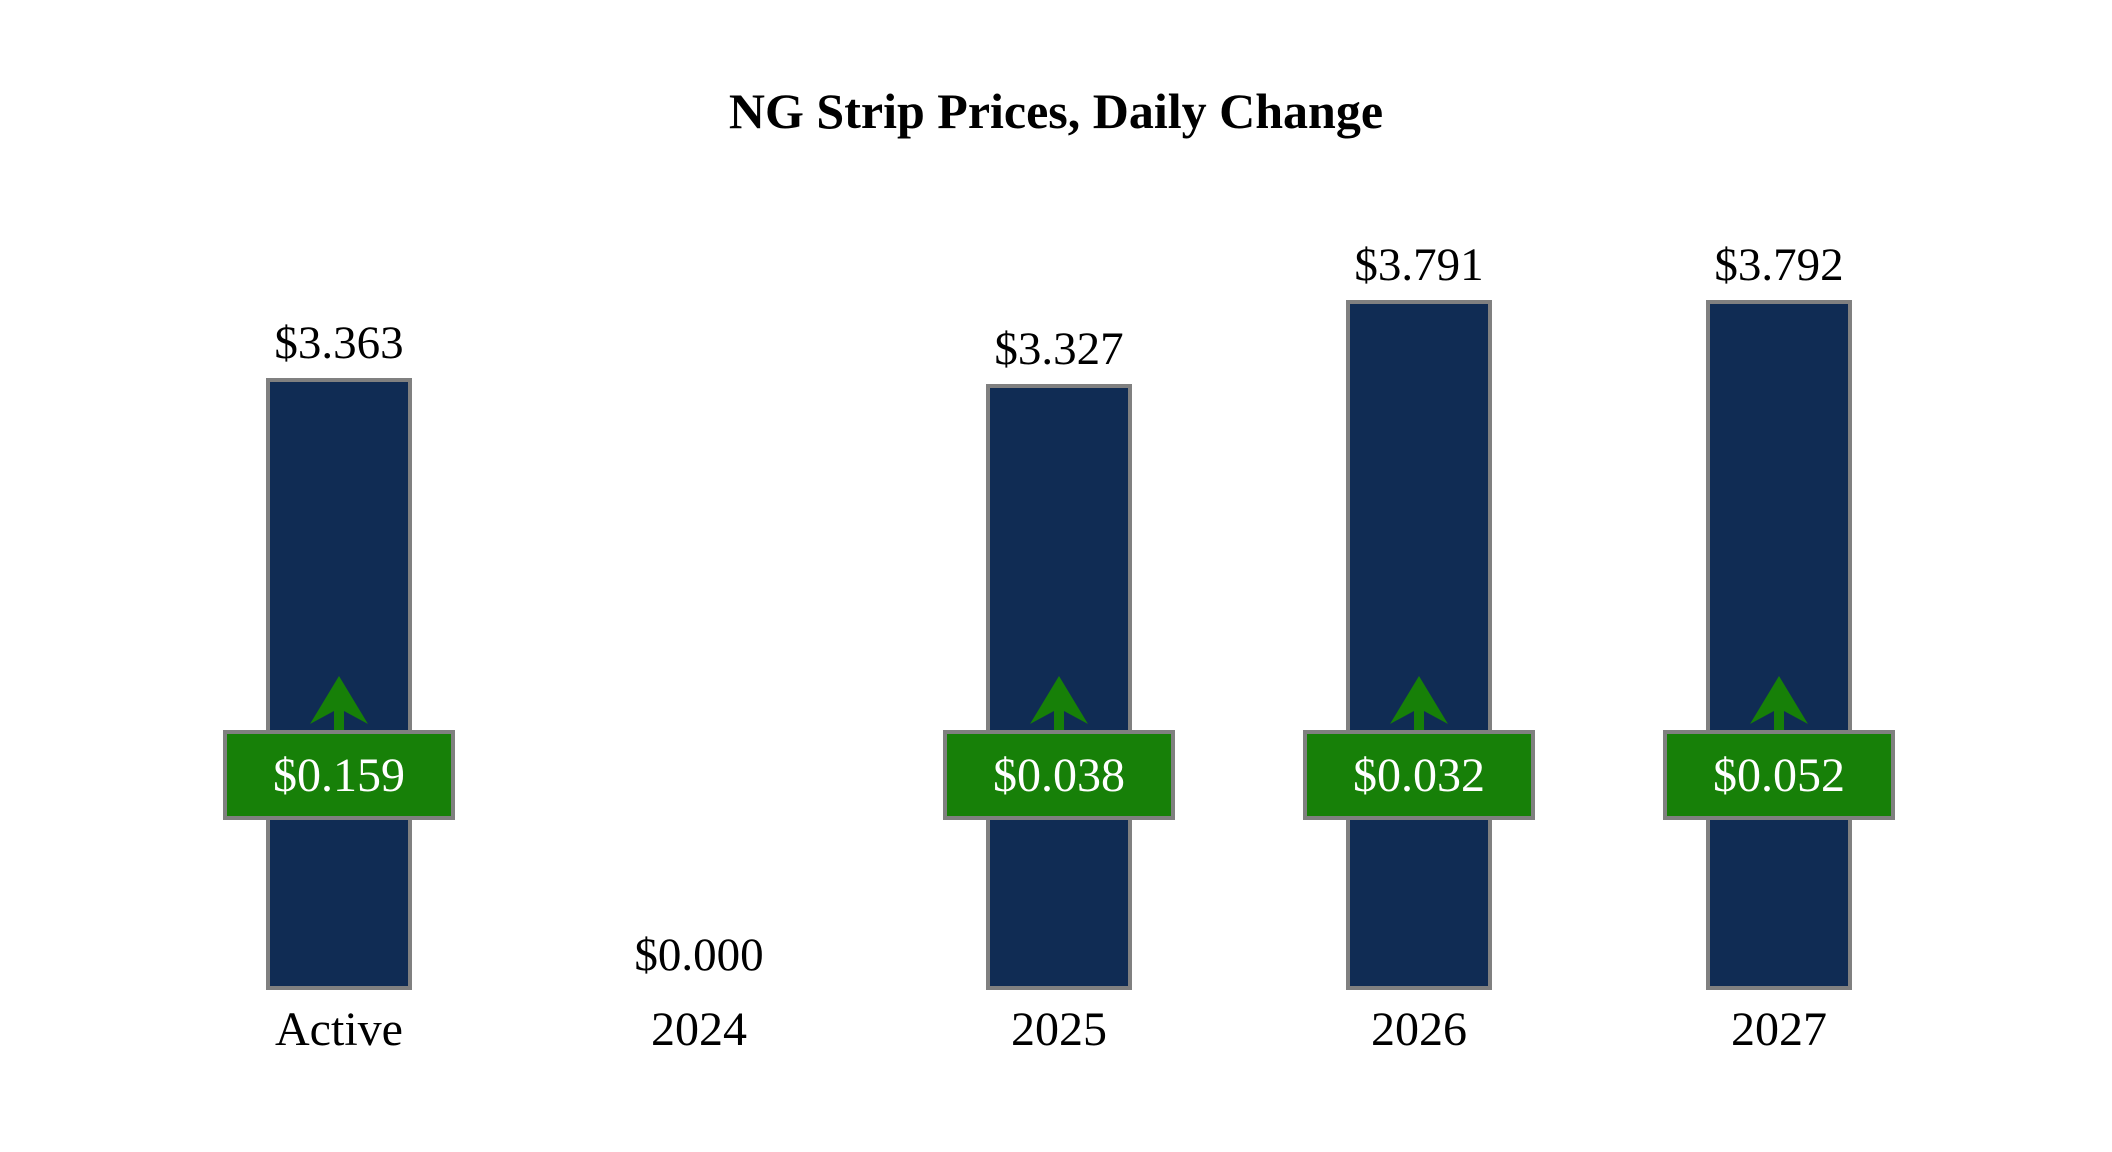  What do you see at coordinates (339, 1029) in the screenshot?
I see `category-label-active: Active` at bounding box center [339, 1029].